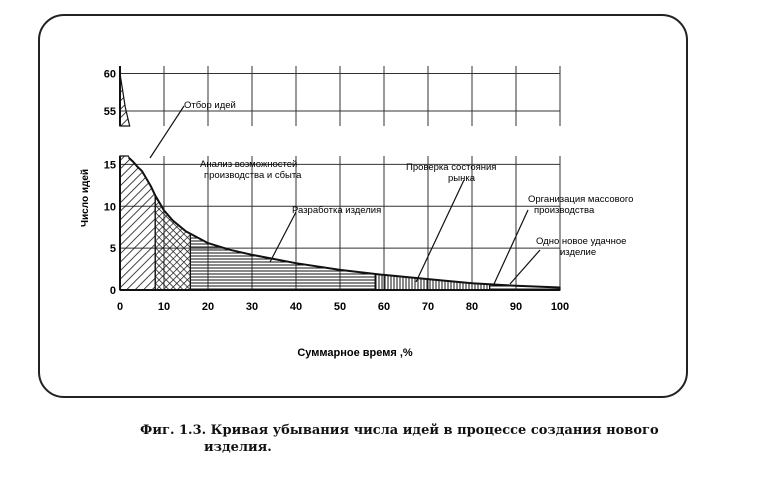 The height and width of the screenshot is (486, 758). I want to click on stage-label-market-test-line1: Проверка состояния, so click(451, 167).